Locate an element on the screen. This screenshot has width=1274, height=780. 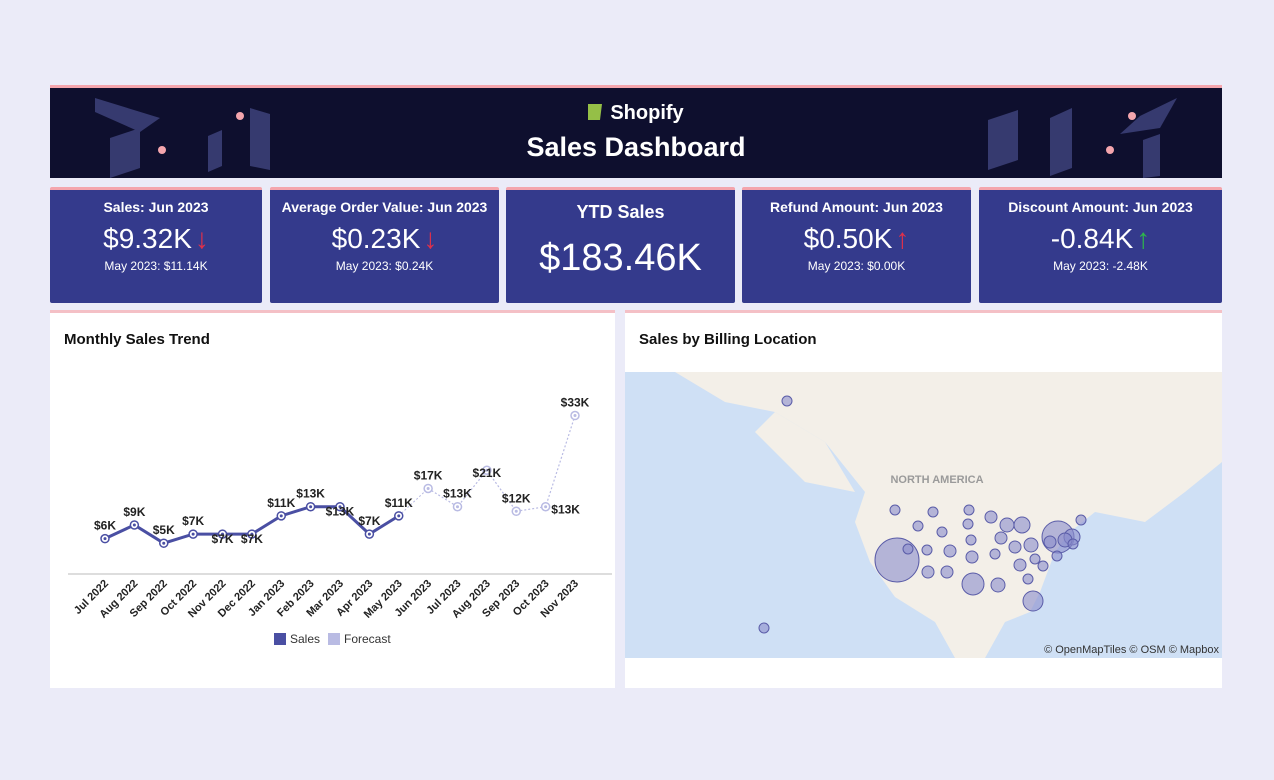
header-decor is located at coordinates (636, 138).